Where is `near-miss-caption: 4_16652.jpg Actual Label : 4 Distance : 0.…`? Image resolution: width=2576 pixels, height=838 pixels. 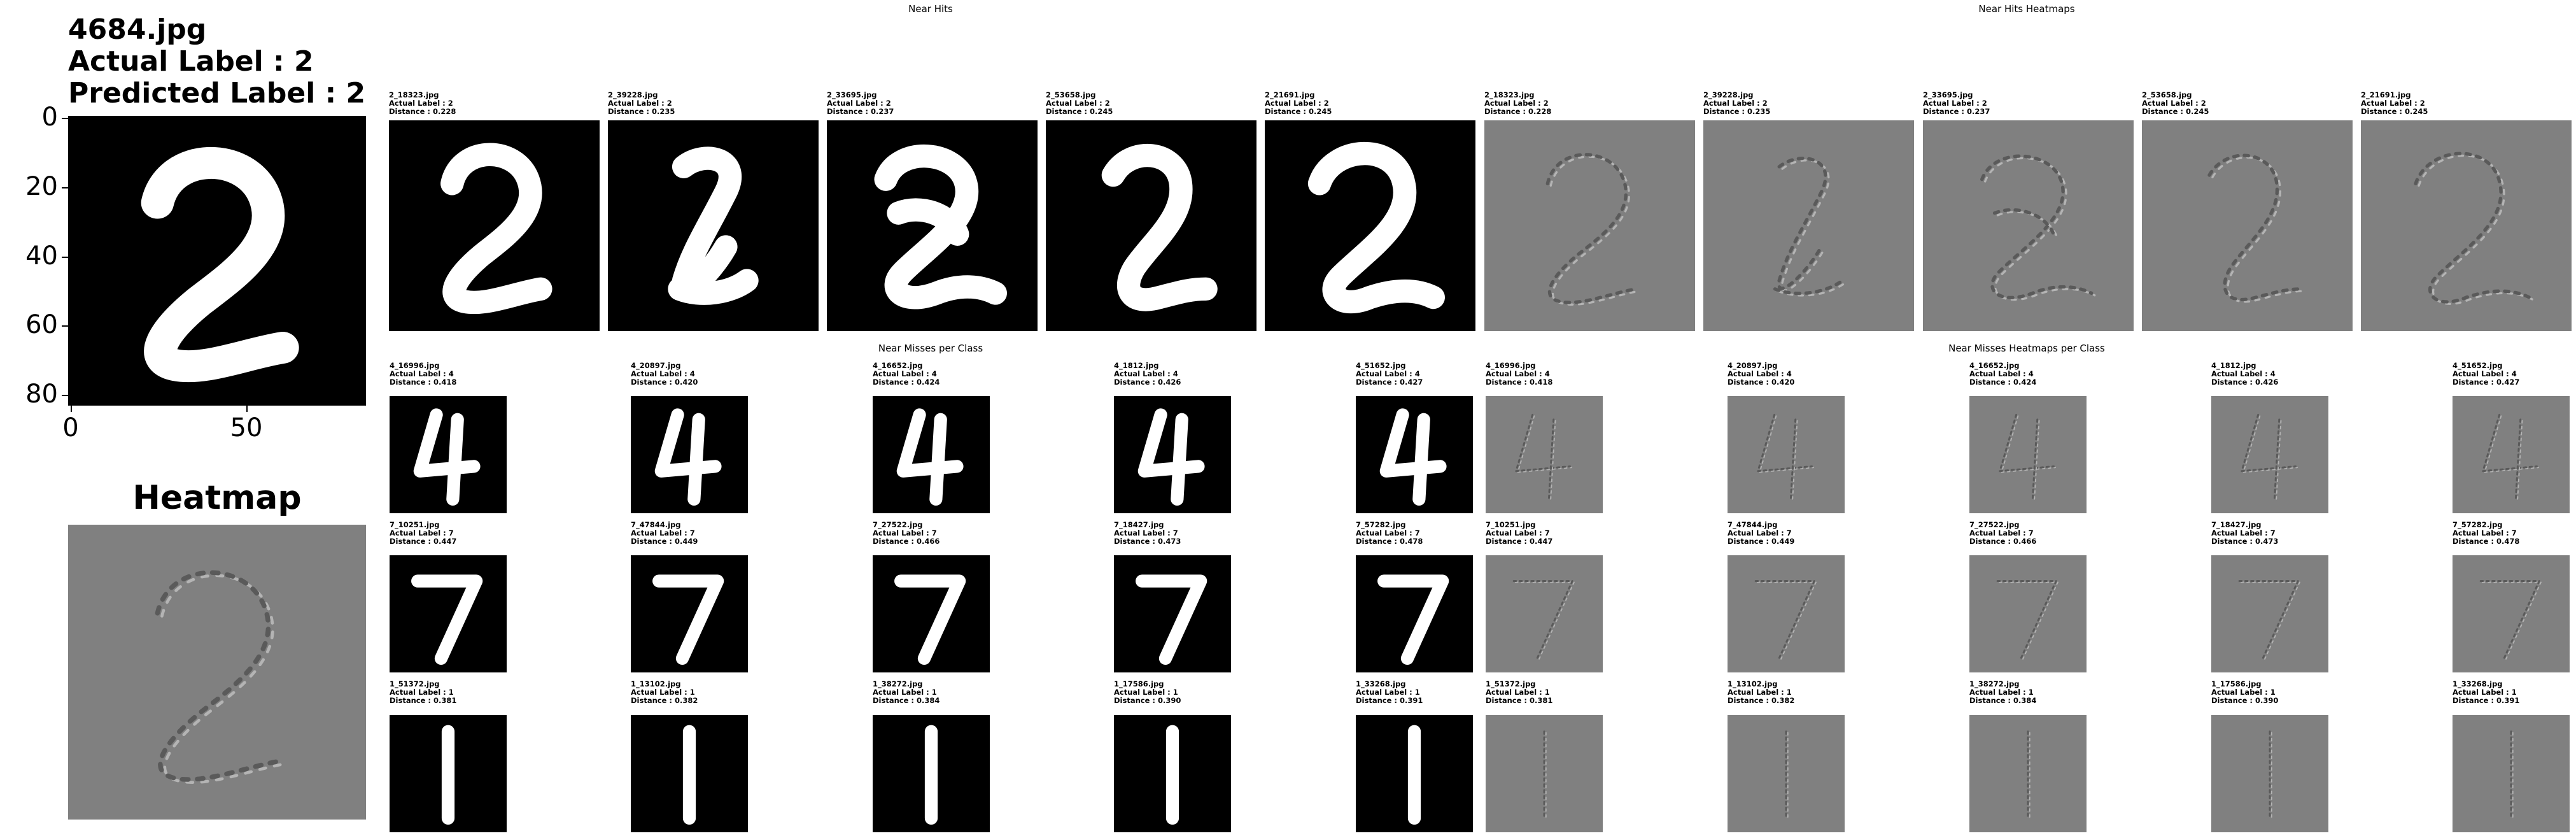 near-miss-caption: 4_16652.jpg Actual Label : 4 Distance : 0.… is located at coordinates (907, 374).